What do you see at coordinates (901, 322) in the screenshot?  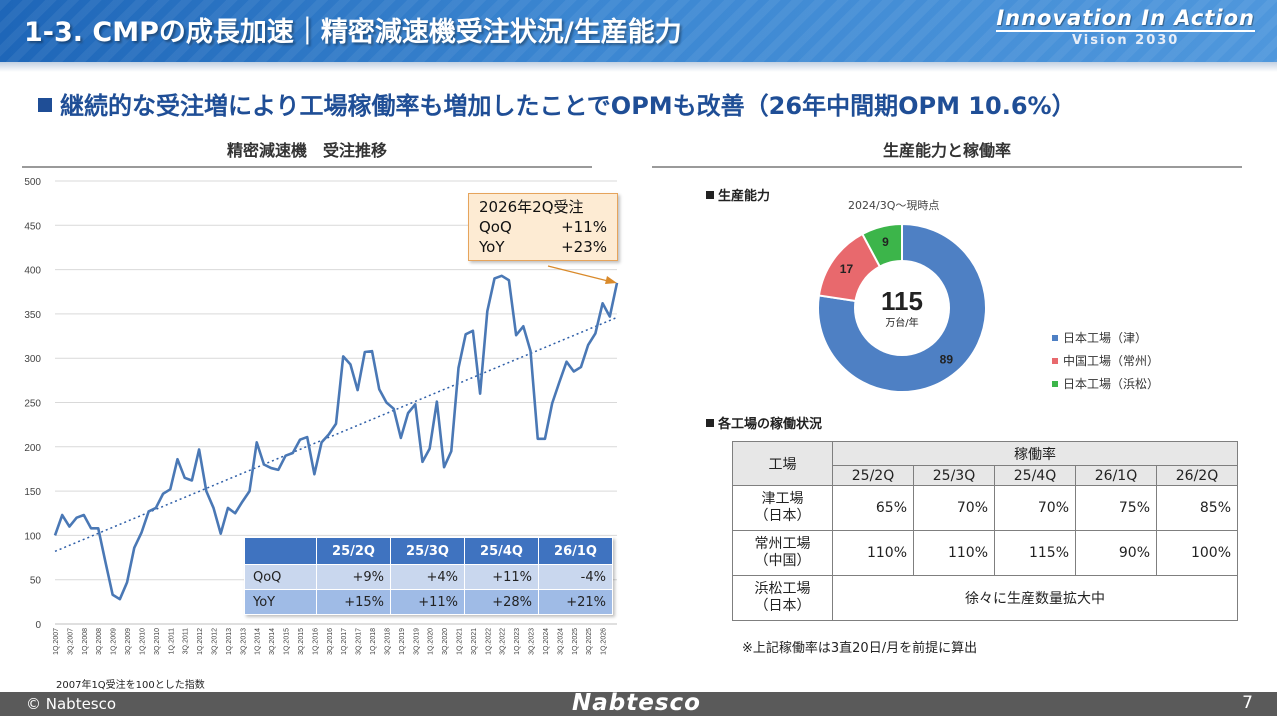 I see `donut-total-unit: 万台/年` at bounding box center [901, 322].